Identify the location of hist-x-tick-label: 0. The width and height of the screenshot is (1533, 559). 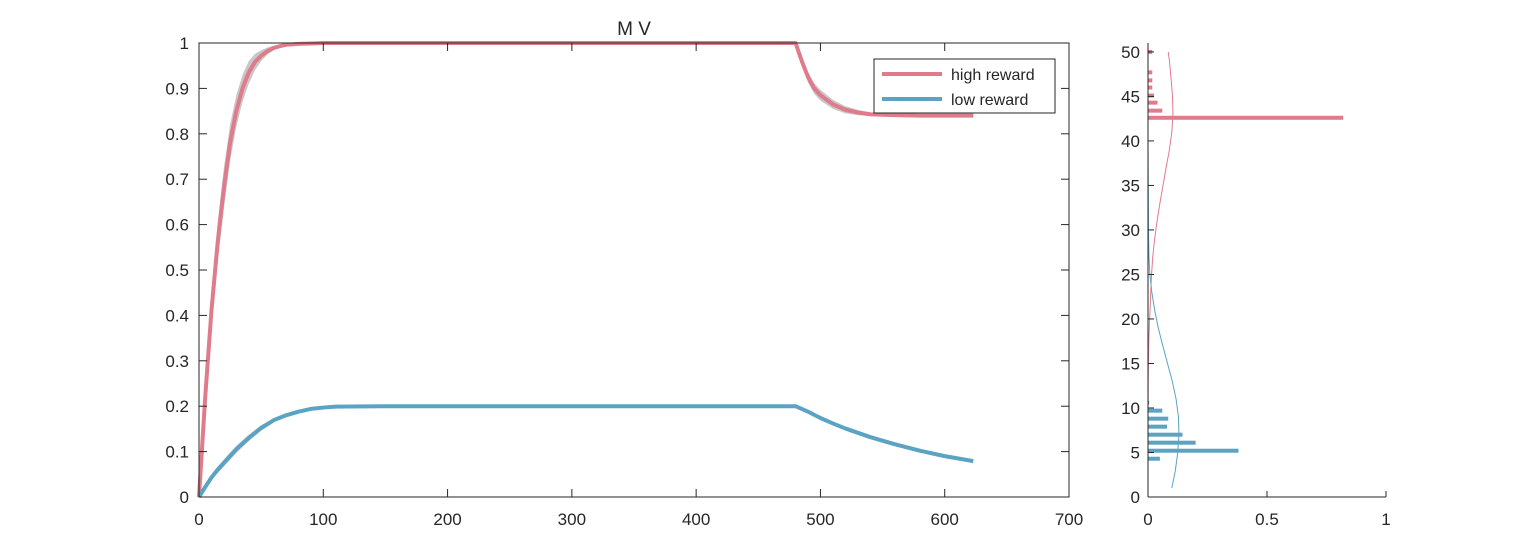
(1147, 519).